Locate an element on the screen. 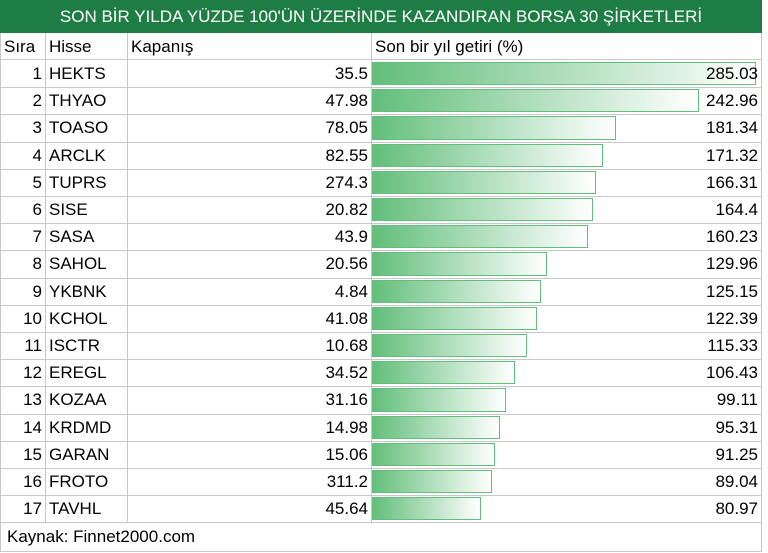 This screenshot has height=553, width=768. cell: 166.31 is located at coordinates (567, 182).